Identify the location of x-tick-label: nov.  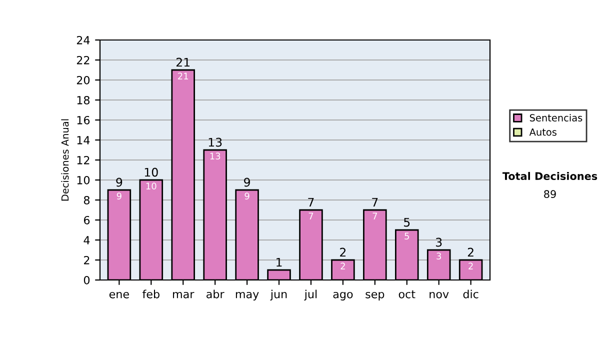
(439, 295).